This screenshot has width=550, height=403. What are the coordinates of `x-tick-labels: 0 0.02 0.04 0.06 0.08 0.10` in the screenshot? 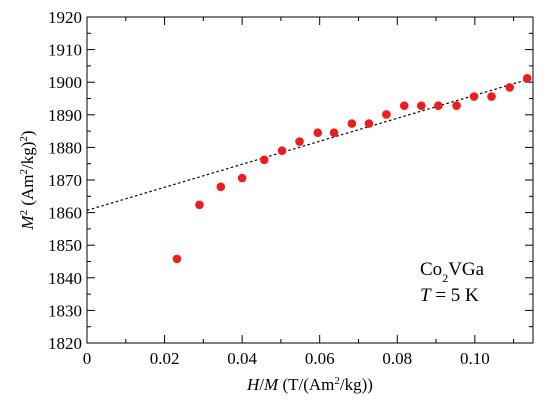 It's located at (286, 358).